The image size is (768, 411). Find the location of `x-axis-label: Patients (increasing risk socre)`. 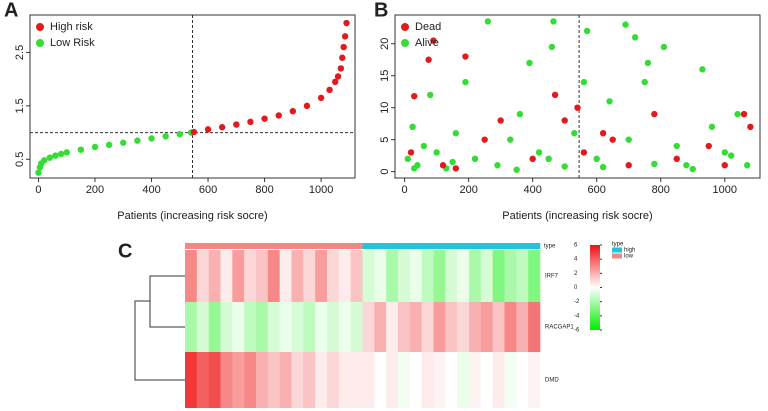

x-axis-label: Patients (increasing risk socre) is located at coordinates (577, 216).